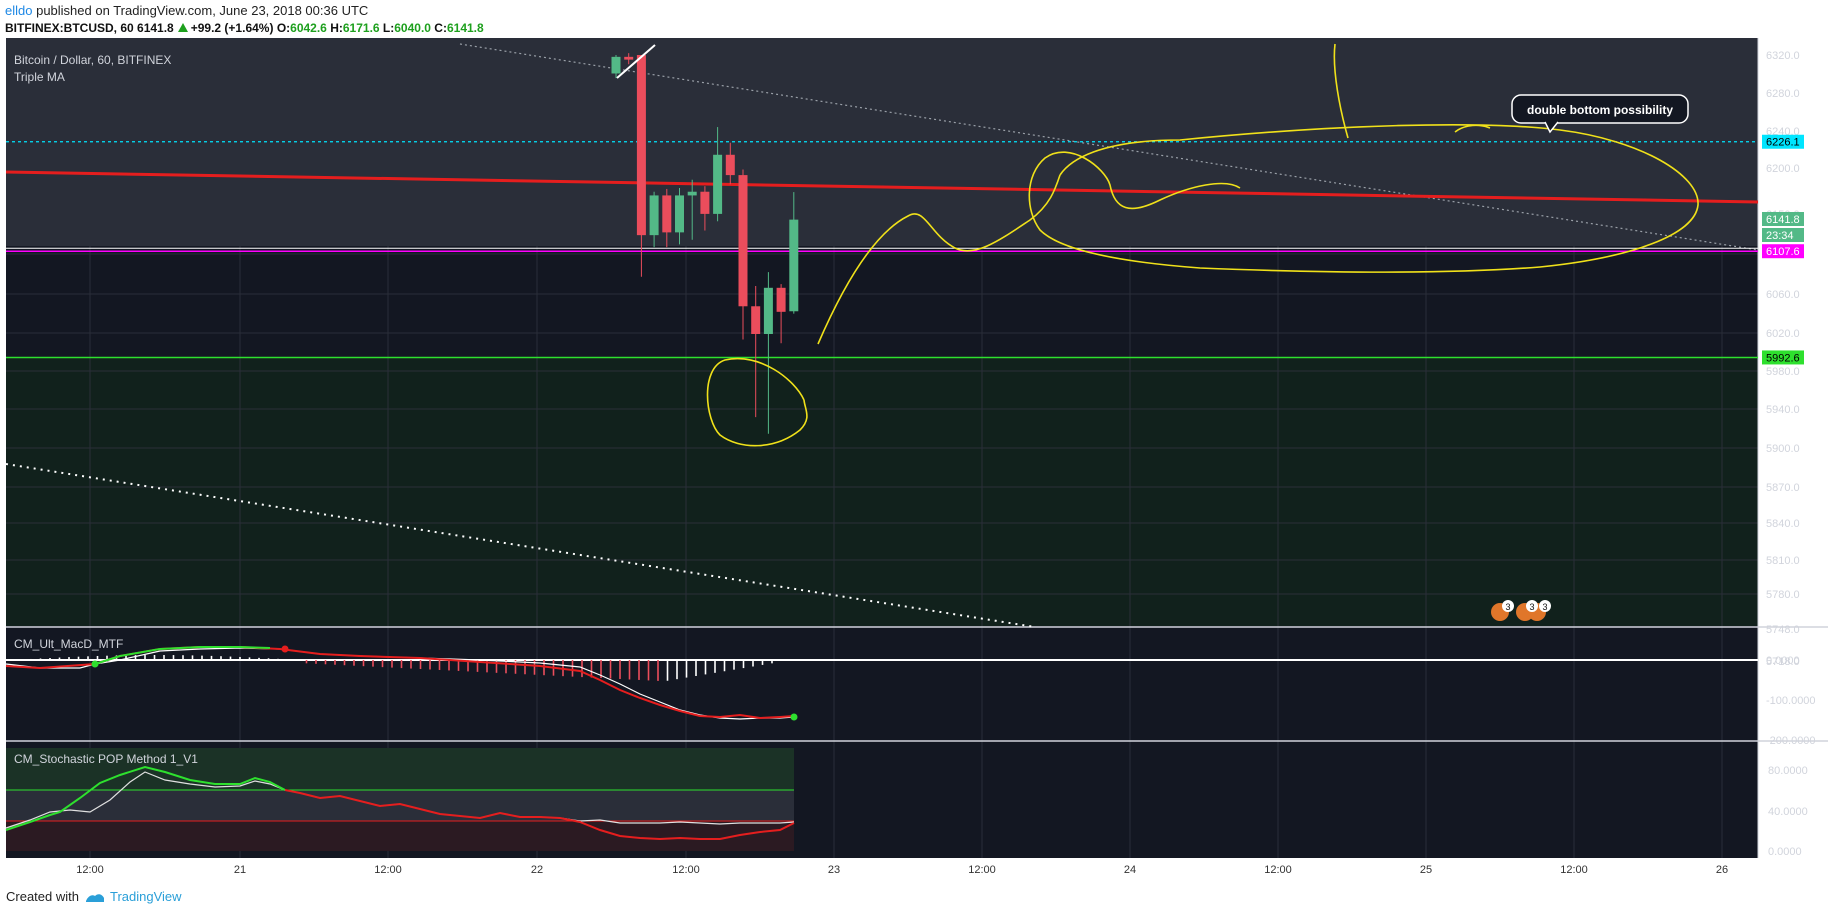  I want to click on low-value: 6040.0, so click(412, 28).